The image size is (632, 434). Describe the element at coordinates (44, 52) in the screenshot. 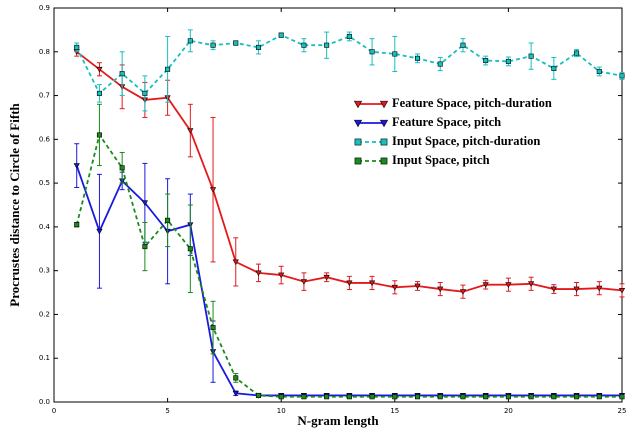

I see `y-tick-label: 0.8` at that location.